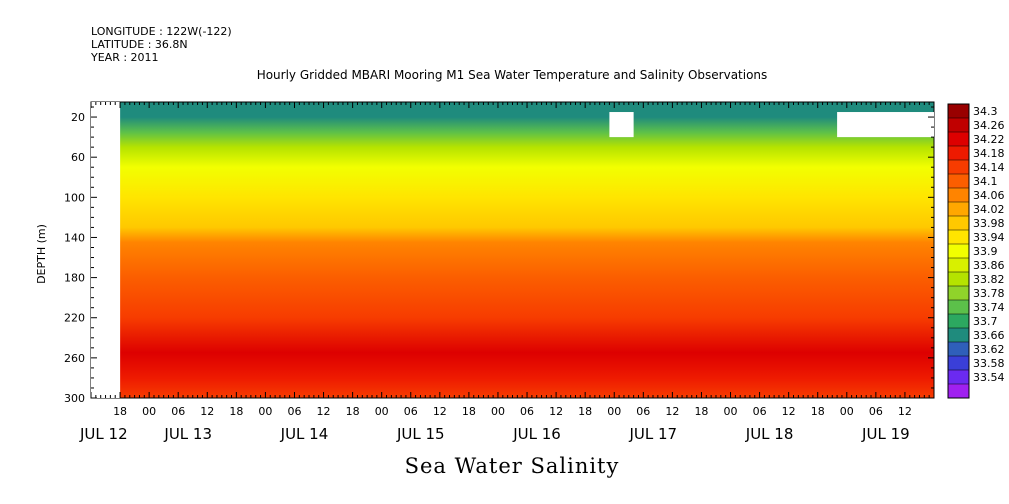 This screenshot has width=1009, height=504. What do you see at coordinates (536, 434) in the screenshot?
I see `x-day-label: JUL 16` at bounding box center [536, 434].